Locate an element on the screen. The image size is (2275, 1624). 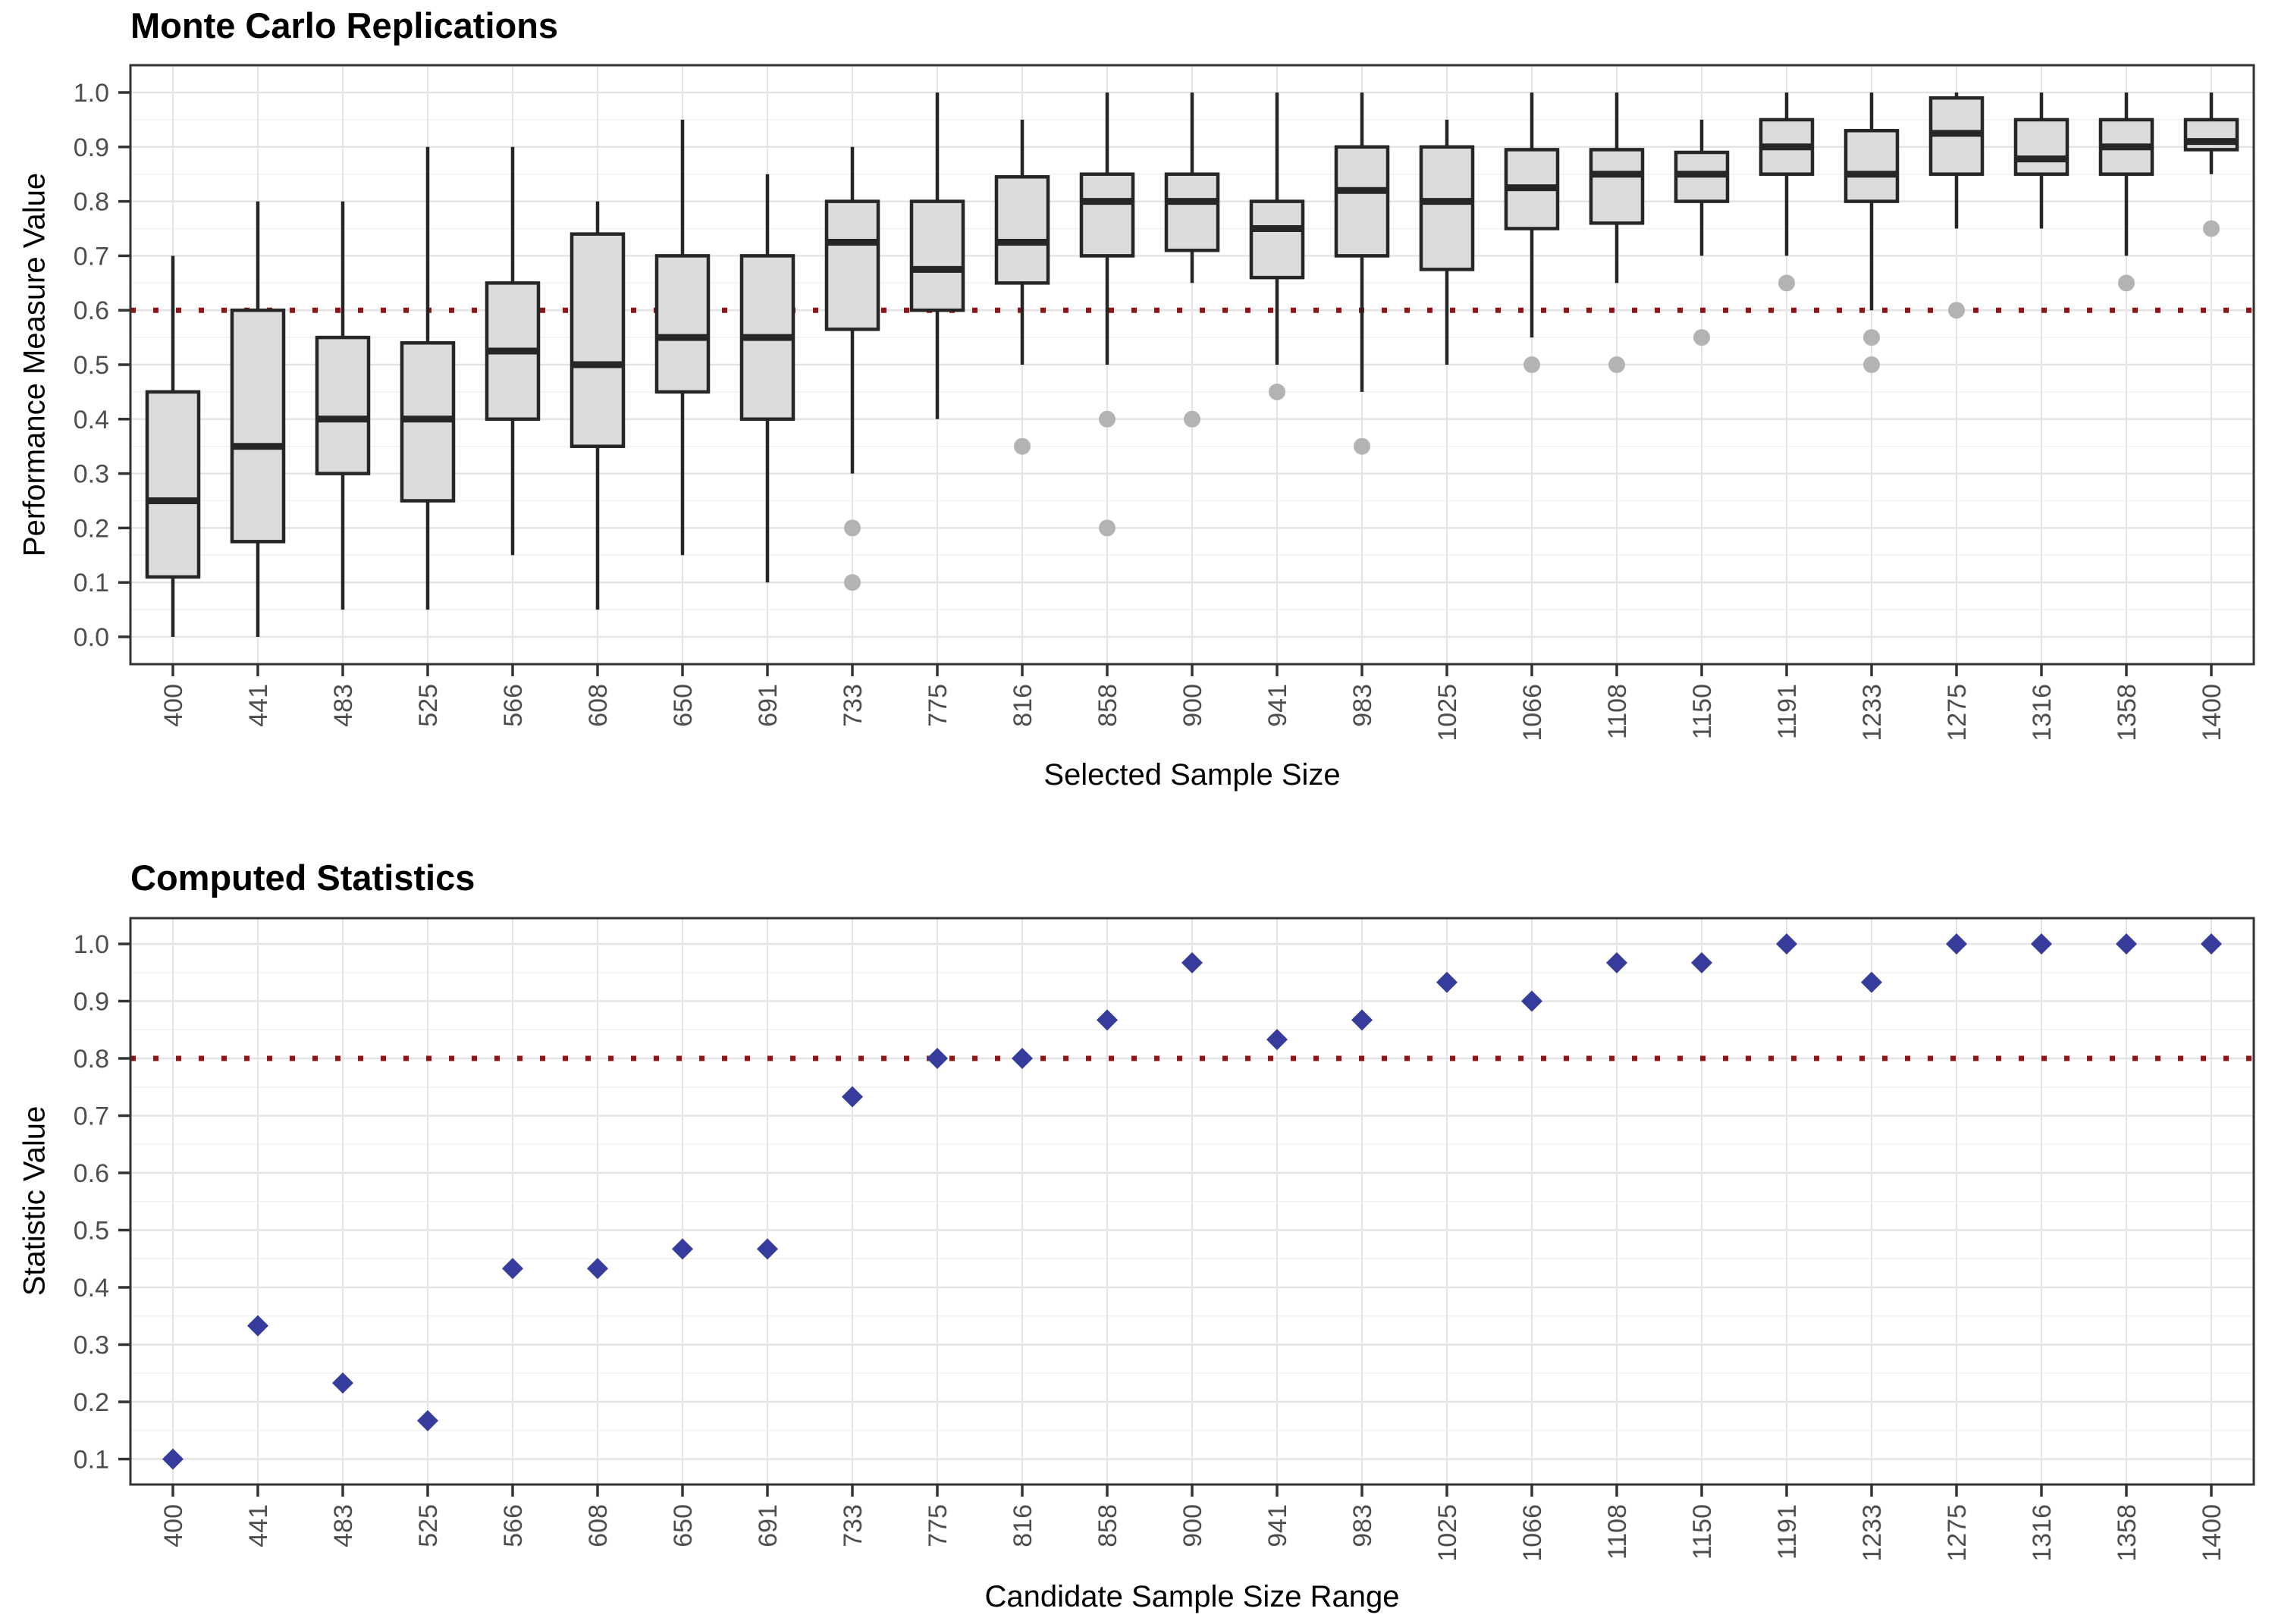
x-tick-label: 733 is located at coordinates (853, 705).